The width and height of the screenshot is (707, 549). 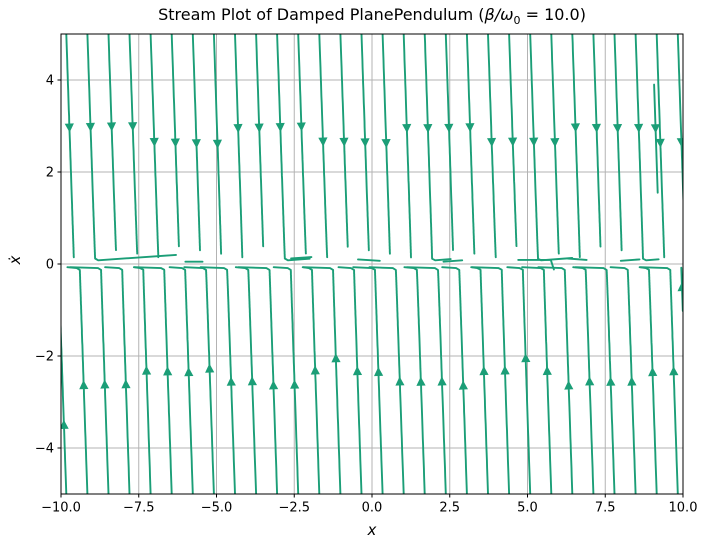 I want to click on x-tick-label: −5.0, so click(x=217, y=508).